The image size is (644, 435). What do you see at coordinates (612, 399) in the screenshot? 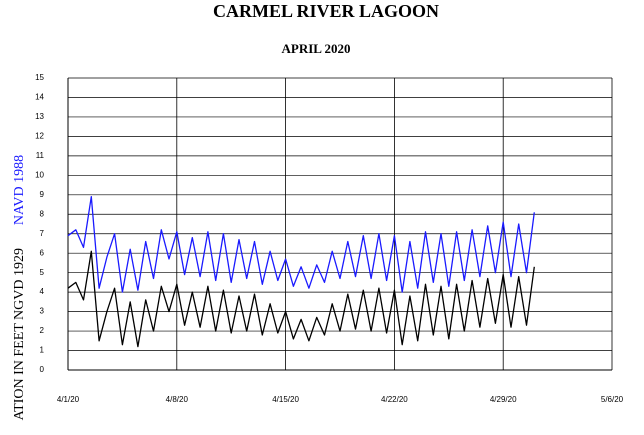
I see `x-tick-label: 5/6/20` at bounding box center [612, 399].